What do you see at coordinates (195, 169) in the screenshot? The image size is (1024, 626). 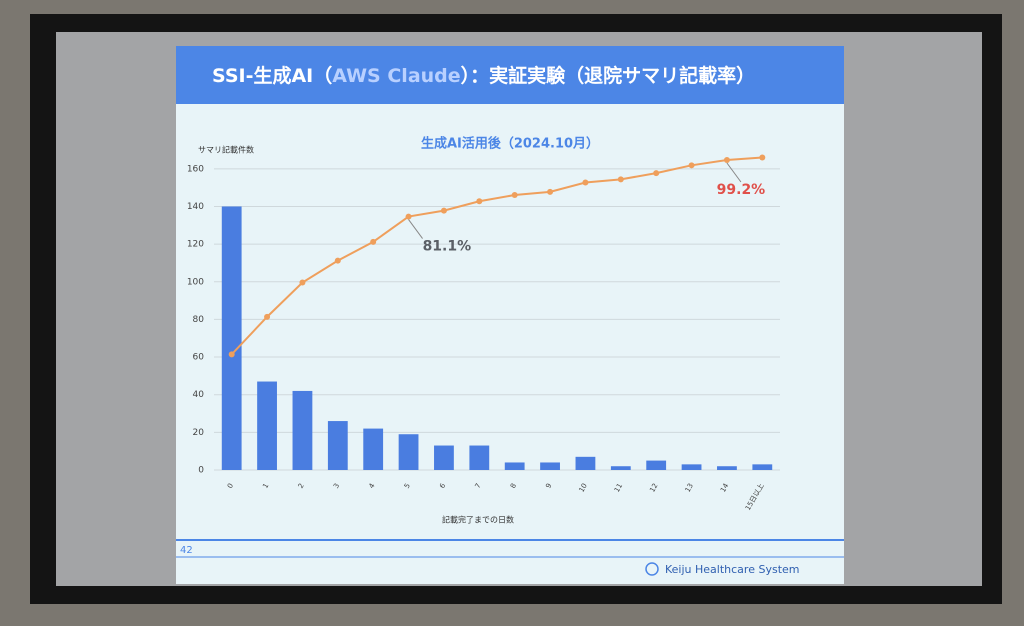 I see `y-tick-label: 160` at bounding box center [195, 169].